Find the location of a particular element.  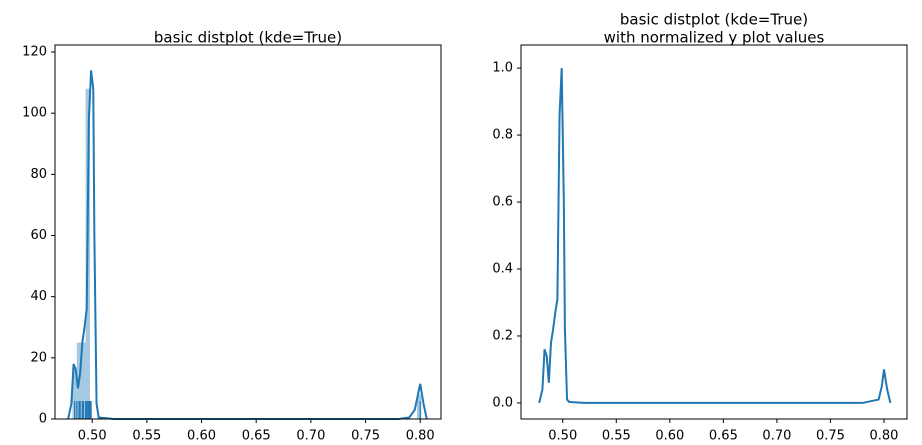

y-tick-label: 0.2 is located at coordinates (502, 335).